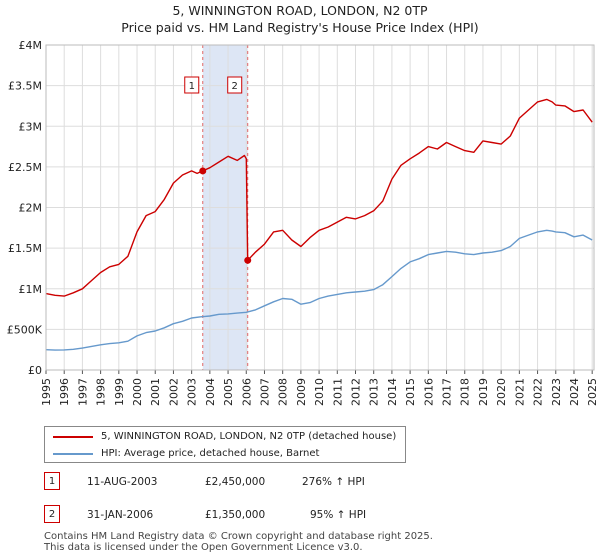 Image resolution: width=600 pixels, height=560 pixels. Describe the element at coordinates (264, 392) in the screenshot. I see `x-tick-label: 2007` at that location.